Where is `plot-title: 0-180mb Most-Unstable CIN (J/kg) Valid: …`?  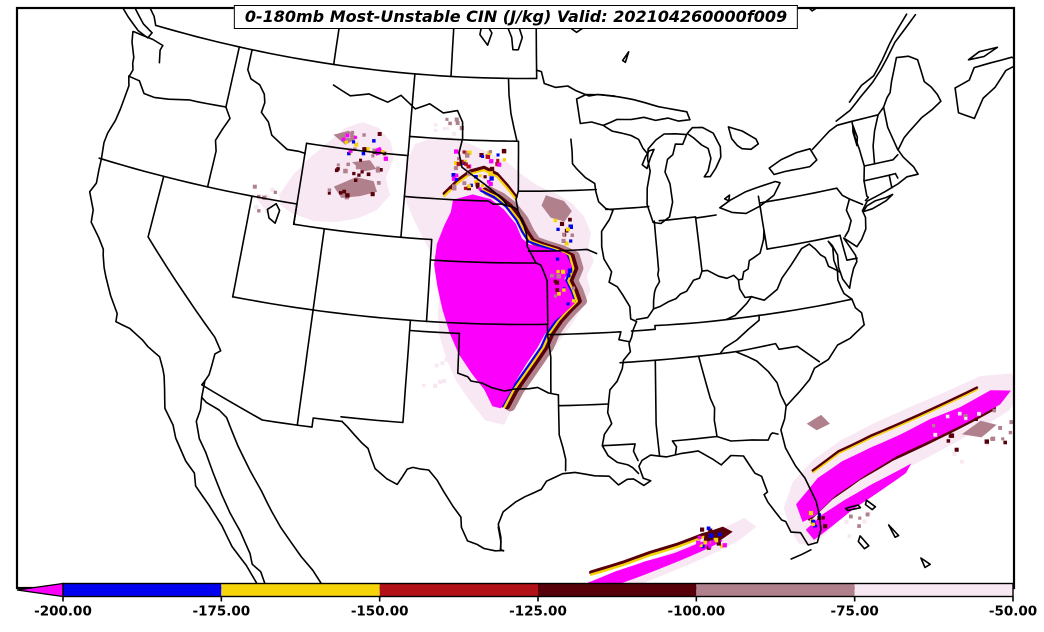 plot-title: 0-180mb Most-Unstable CIN (J/kg) Valid: … is located at coordinates (516, 17).